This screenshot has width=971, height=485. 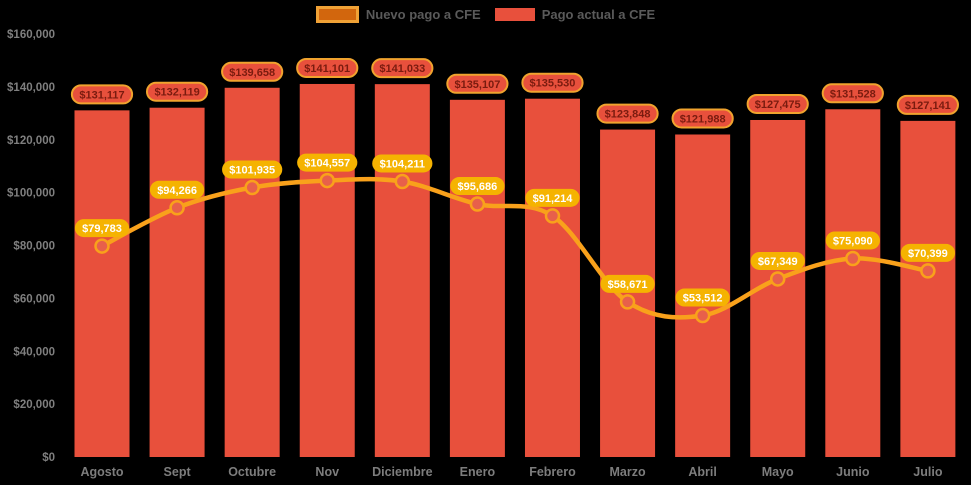 I want to click on line-value-label-julio-bg, so click(x=928, y=252).